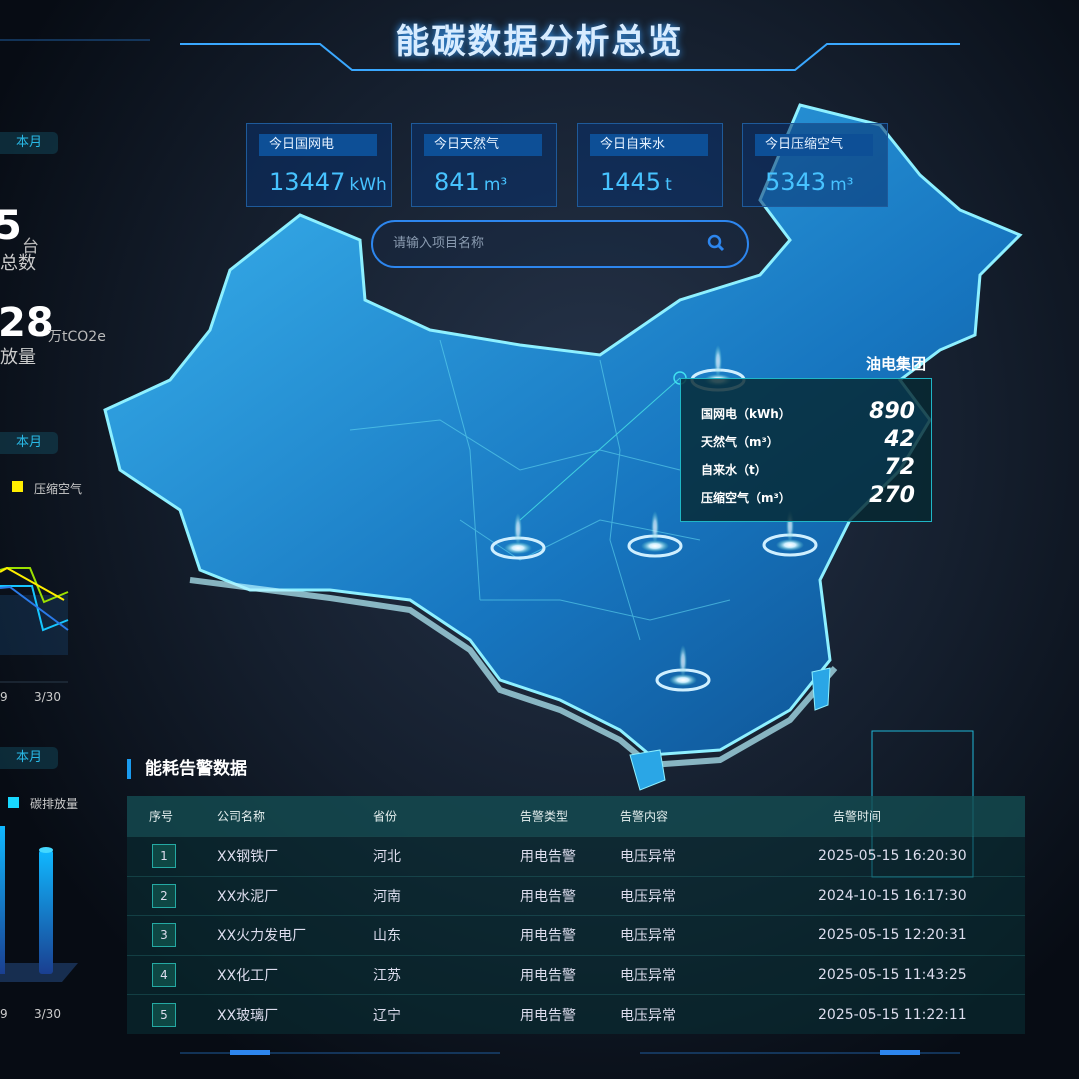  Describe the element at coordinates (164, 1014) in the screenshot. I see `row-index-badge: 5` at that location.